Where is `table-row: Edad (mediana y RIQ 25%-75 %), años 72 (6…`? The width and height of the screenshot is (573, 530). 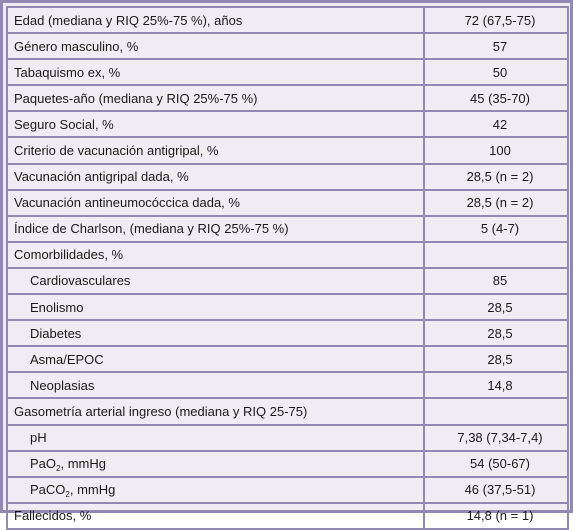
table-row: Edad (mediana y RIQ 25%-75 %), años 72 (6… is located at coordinates (287, 20).